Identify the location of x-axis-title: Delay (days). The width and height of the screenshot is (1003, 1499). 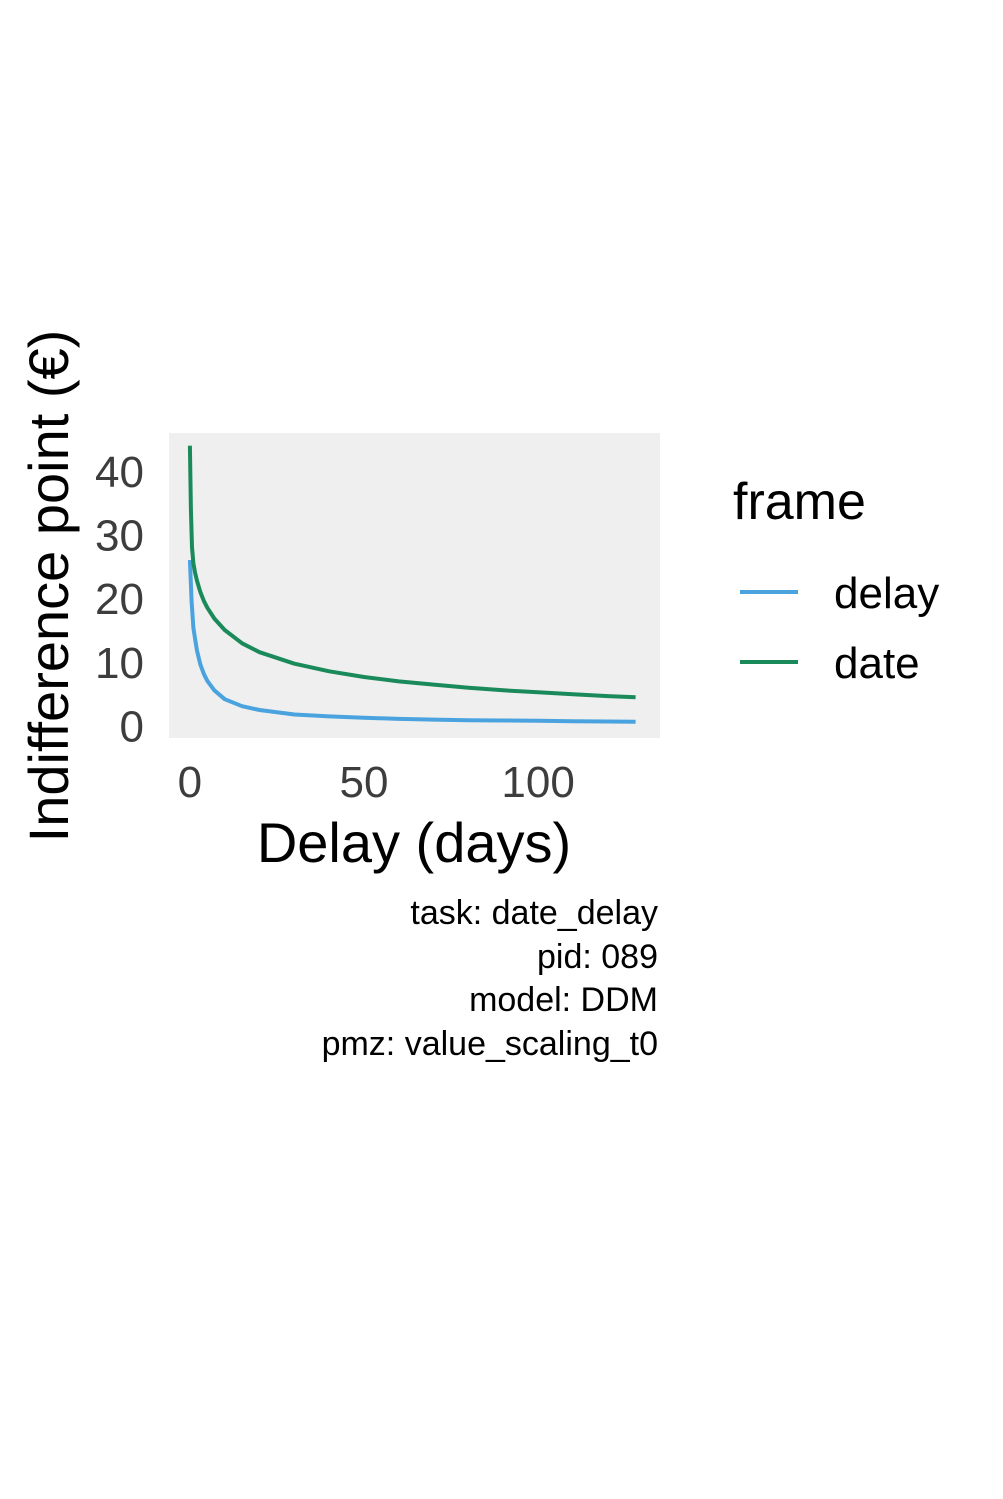
(414, 842).